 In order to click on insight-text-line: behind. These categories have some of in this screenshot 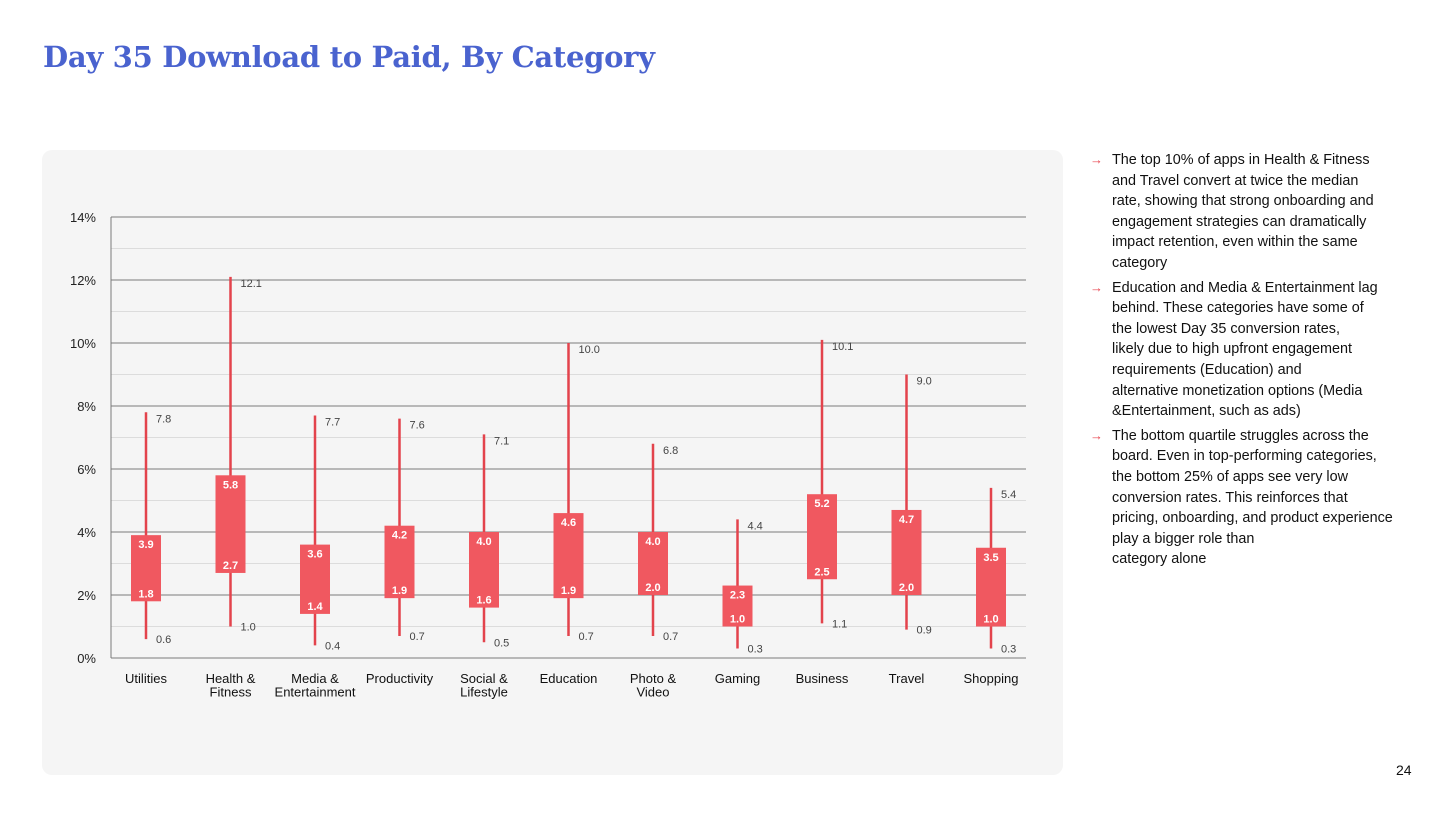, I will do `click(1238, 308)`.